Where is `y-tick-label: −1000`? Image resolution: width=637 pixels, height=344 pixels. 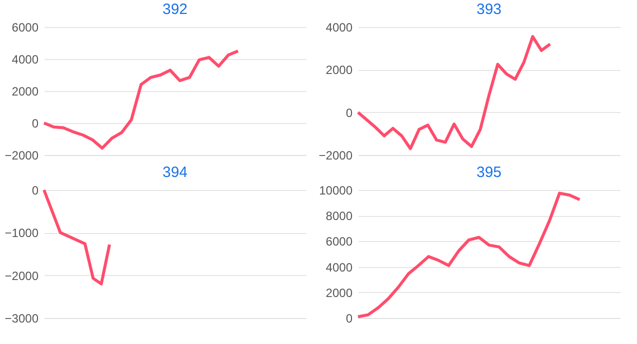
y-tick-label: −1000 is located at coordinates (21, 233).